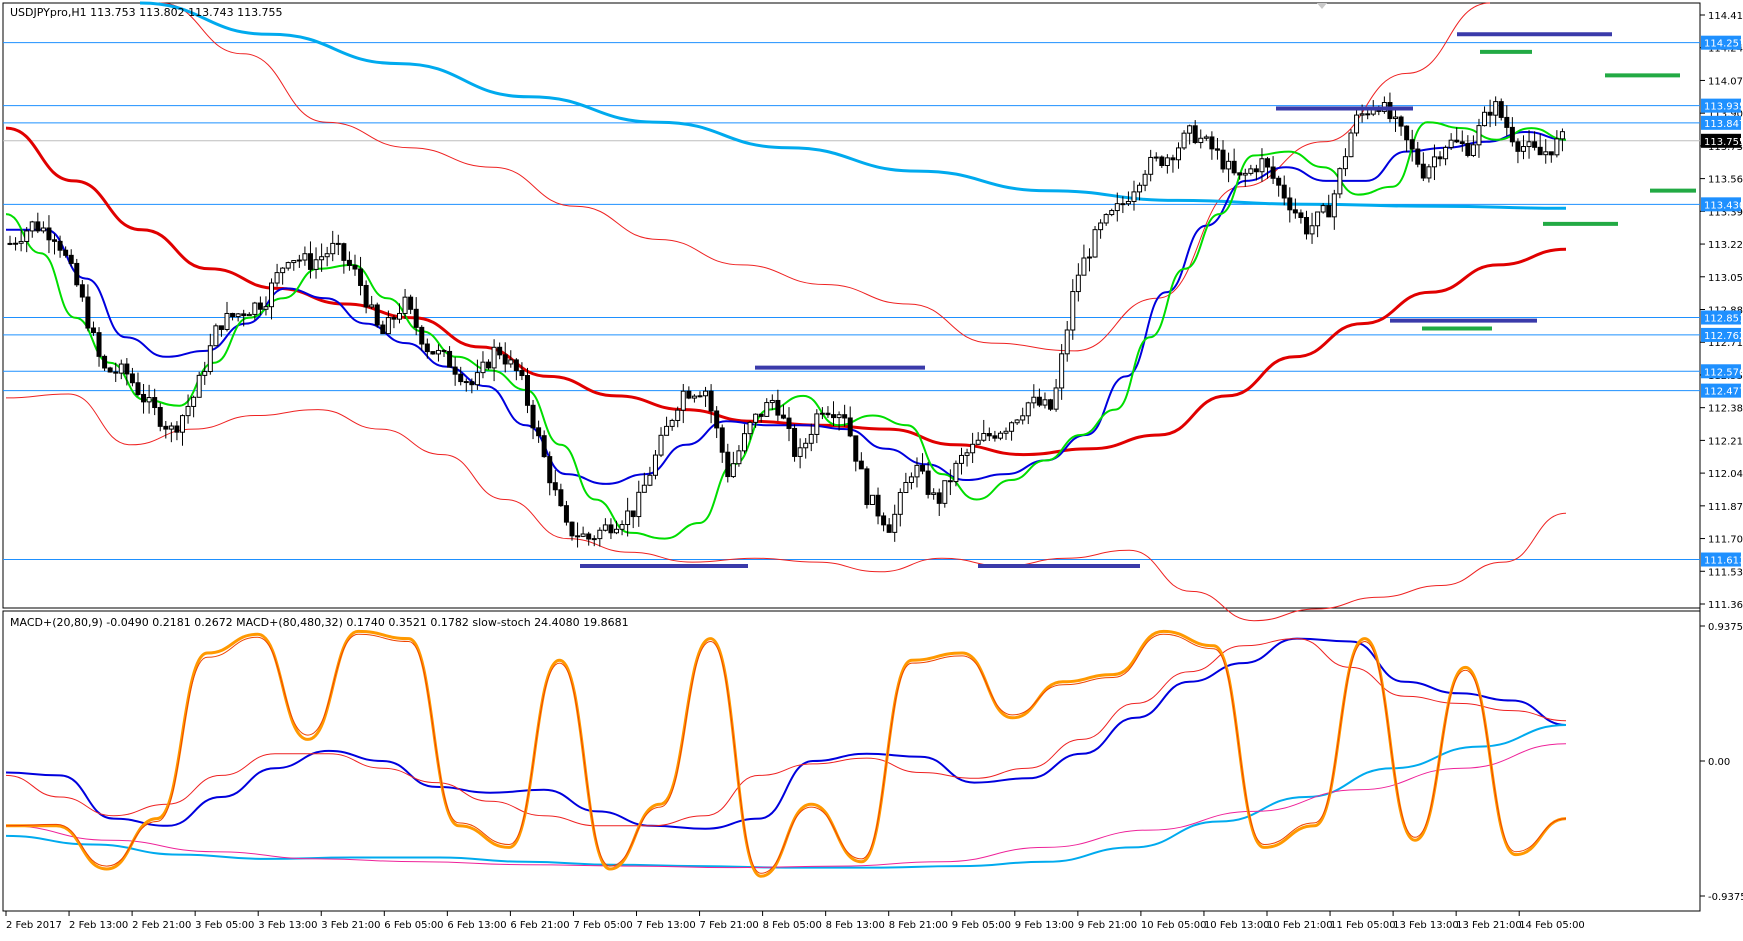 Image resolution: width=1743 pixels, height=941 pixels. What do you see at coordinates (981, 925) in the screenshot?
I see `time-tick-label: 9 Feb 05:00` at bounding box center [981, 925].